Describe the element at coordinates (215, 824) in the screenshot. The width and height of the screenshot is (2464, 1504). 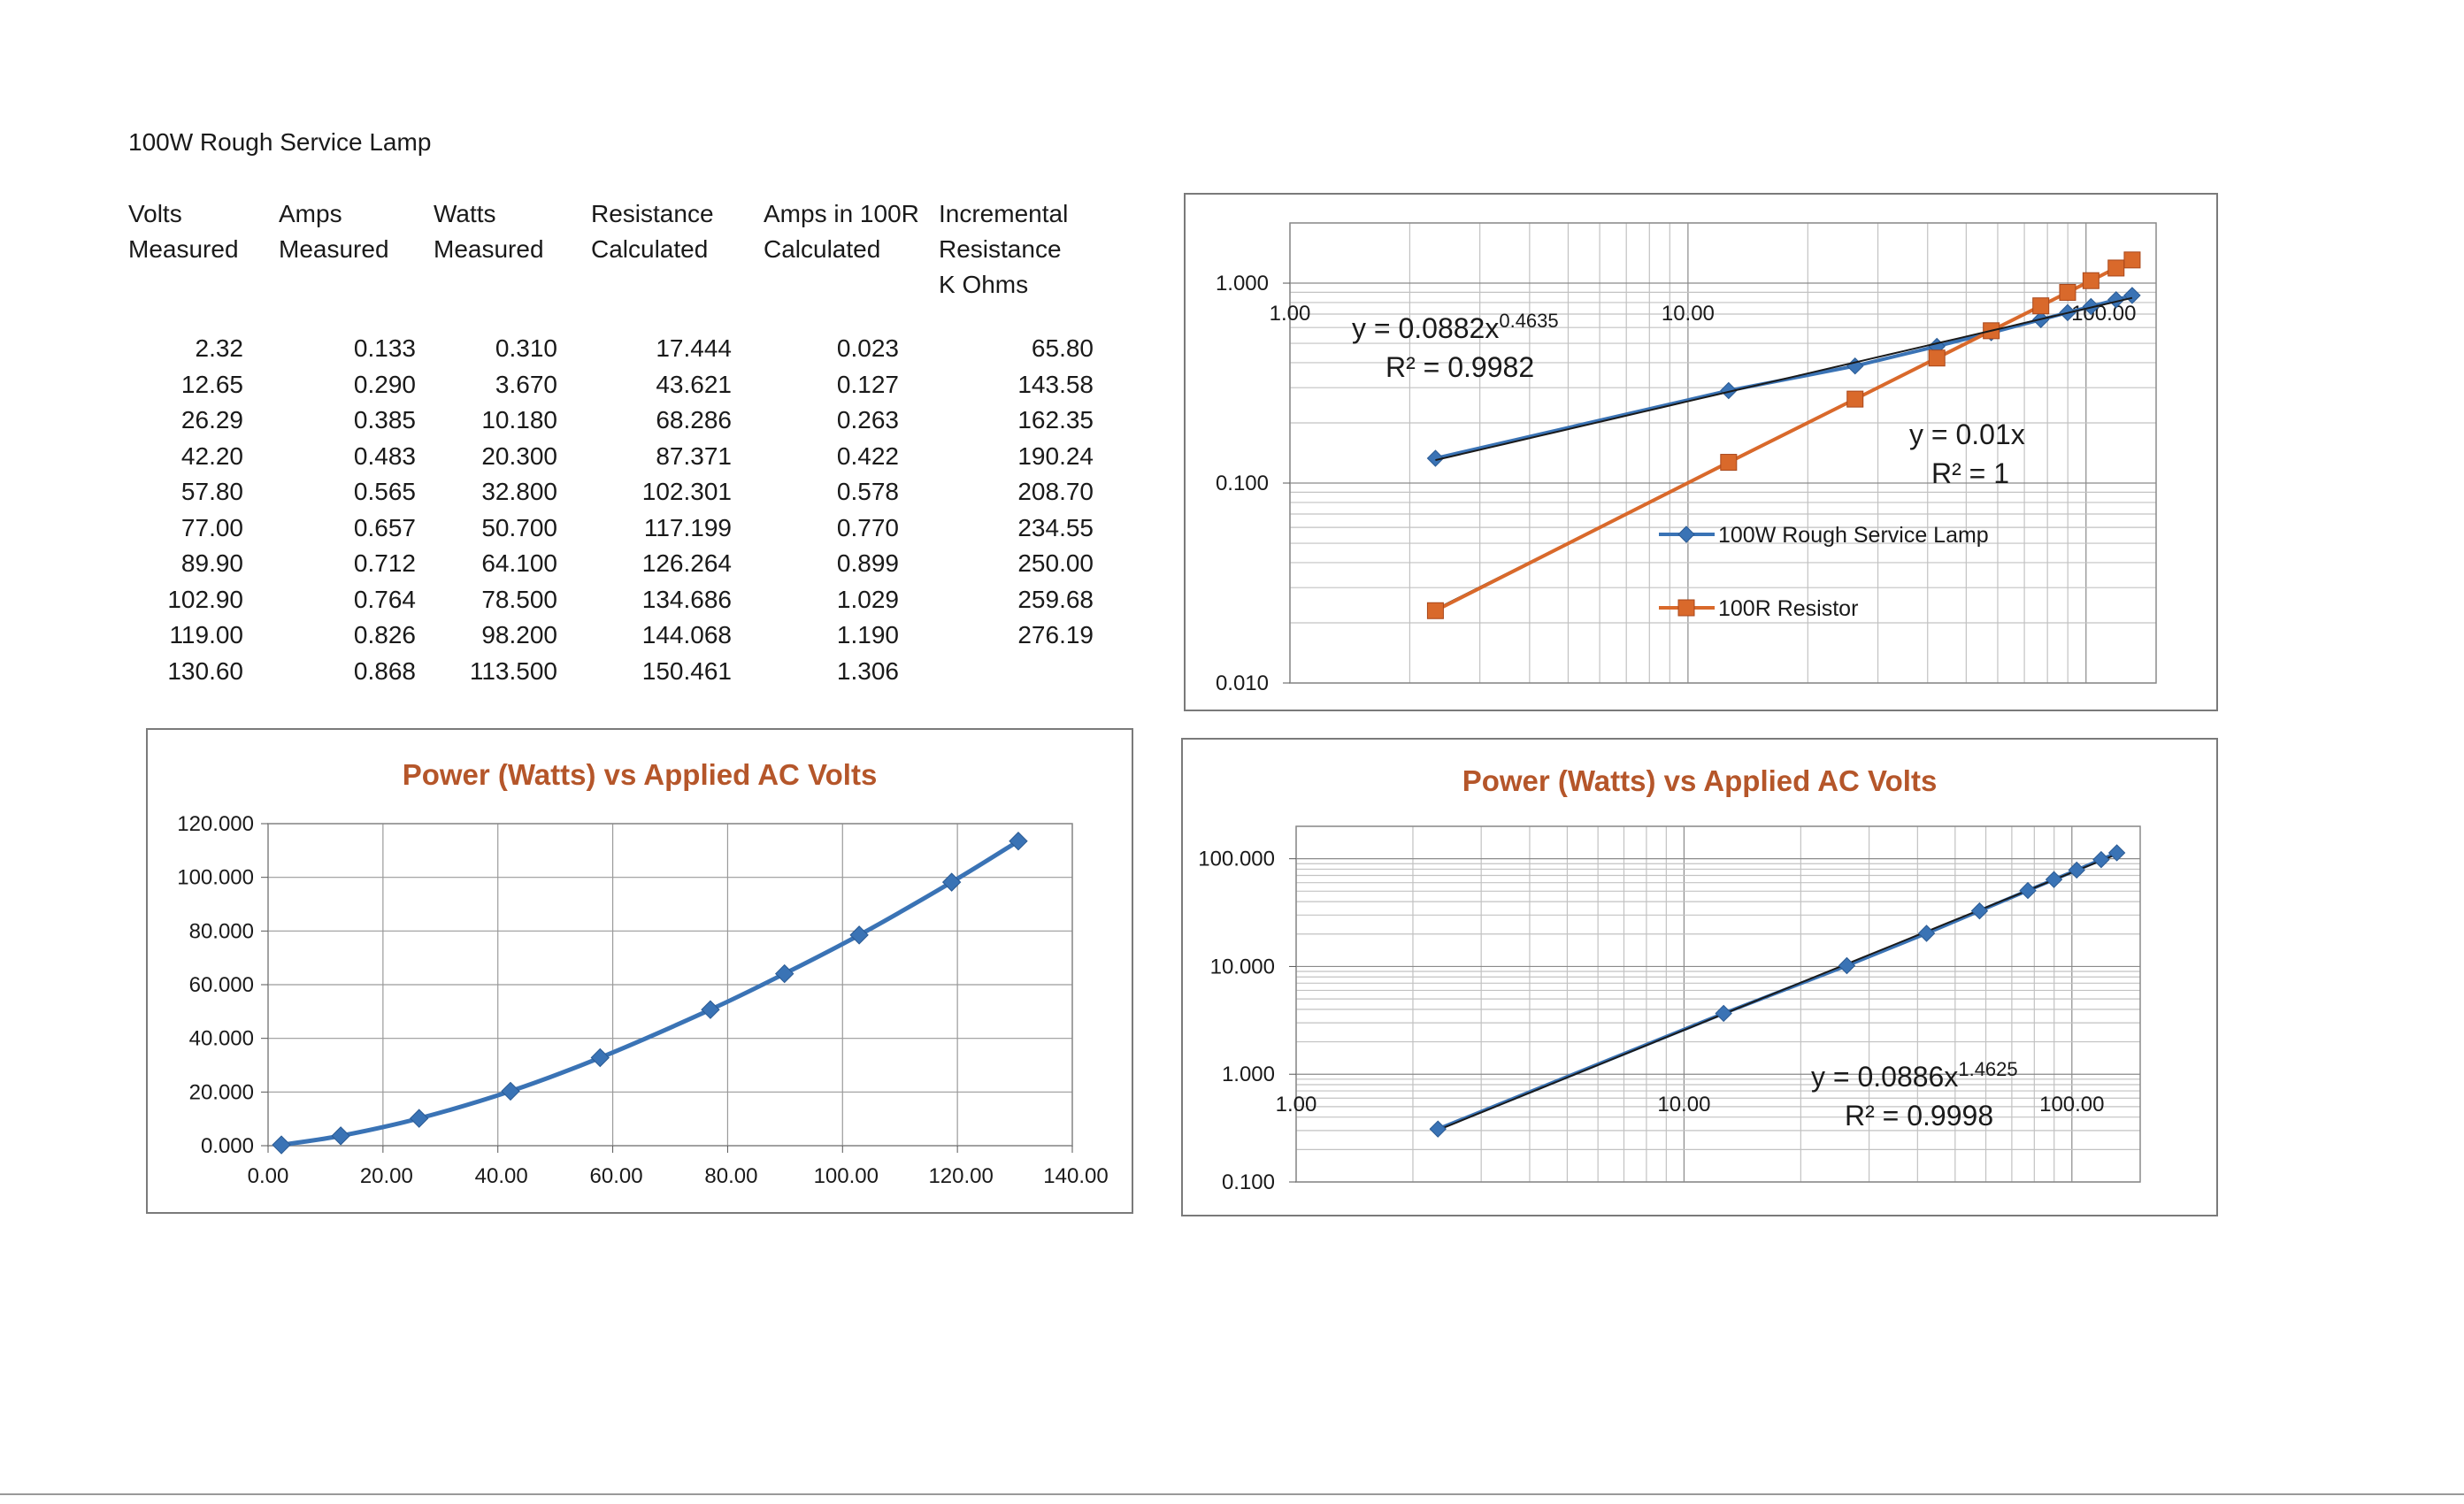
I see `y-tick-label: 120.000` at that location.